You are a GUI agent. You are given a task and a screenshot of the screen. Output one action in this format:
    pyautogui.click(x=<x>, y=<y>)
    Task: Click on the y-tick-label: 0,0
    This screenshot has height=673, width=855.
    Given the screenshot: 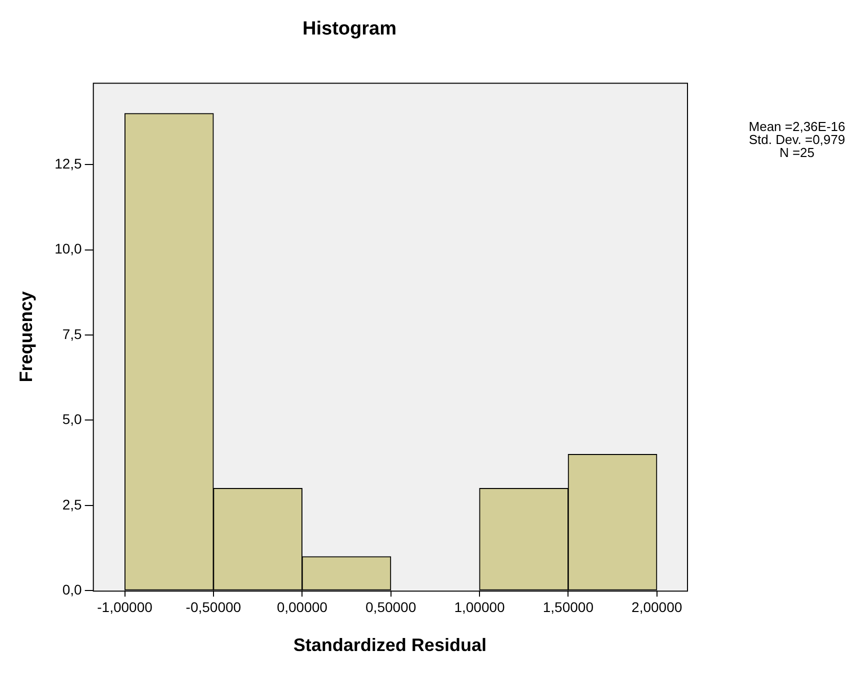 What is the action you would take?
    pyautogui.click(x=72, y=589)
    